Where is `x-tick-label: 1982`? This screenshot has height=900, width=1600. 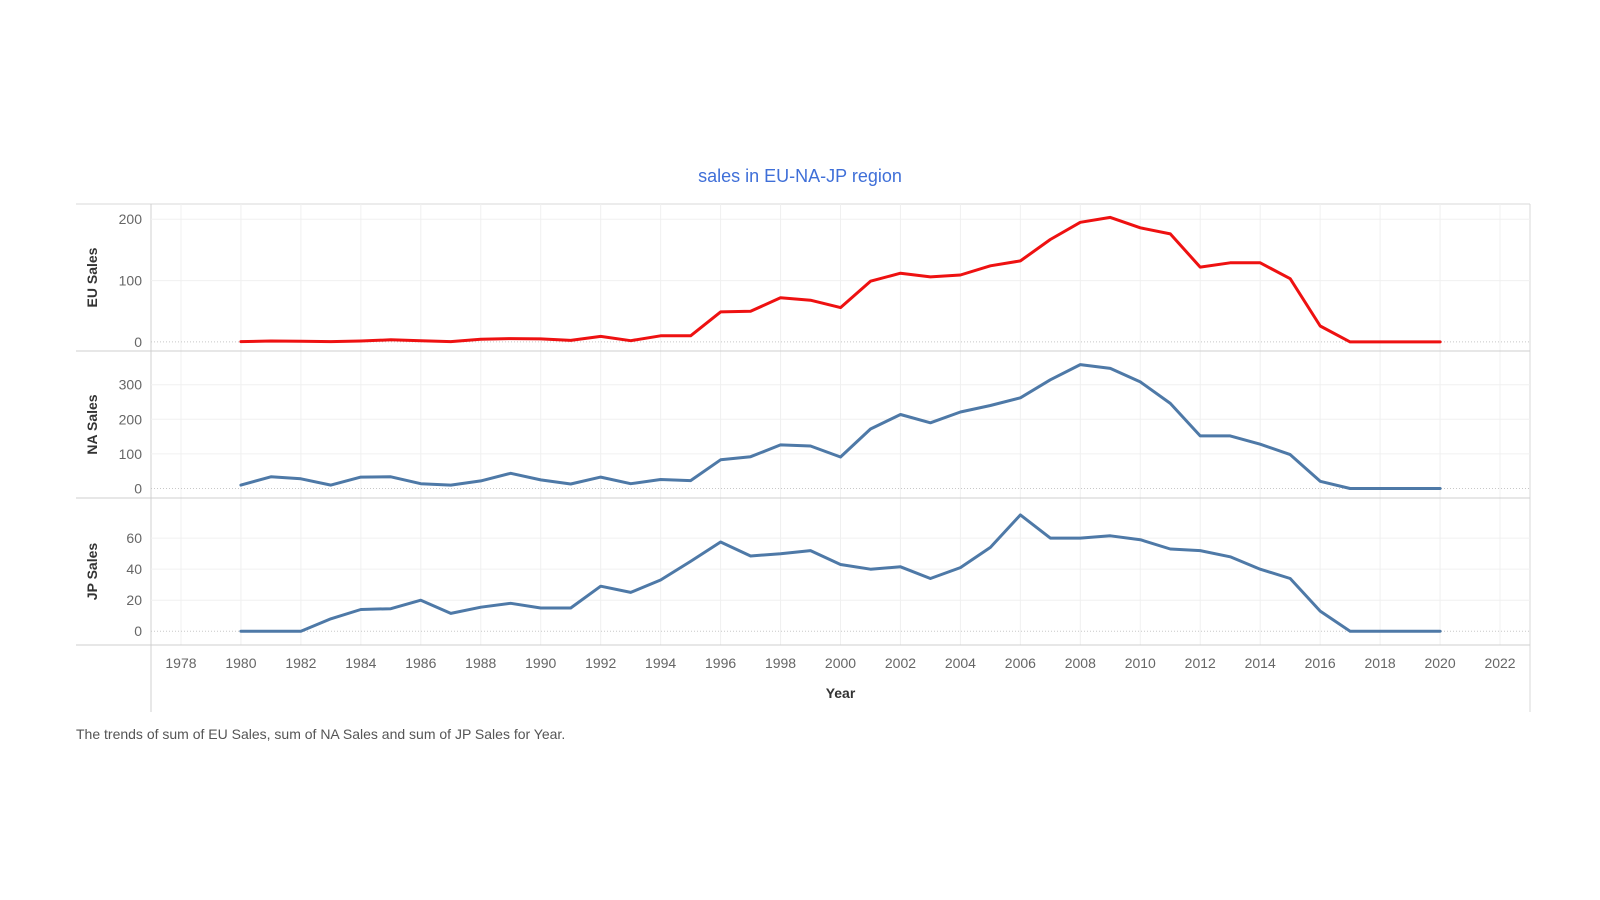 x-tick-label: 1982 is located at coordinates (300, 663).